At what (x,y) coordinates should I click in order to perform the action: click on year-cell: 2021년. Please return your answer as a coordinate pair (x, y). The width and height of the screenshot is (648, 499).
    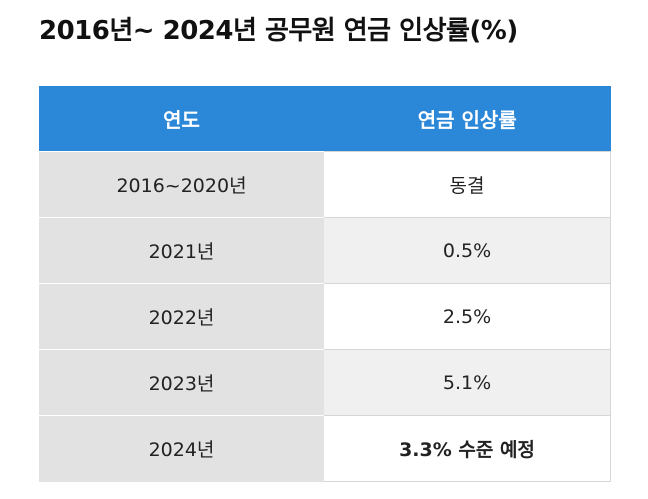
    Looking at the image, I should click on (181, 250).